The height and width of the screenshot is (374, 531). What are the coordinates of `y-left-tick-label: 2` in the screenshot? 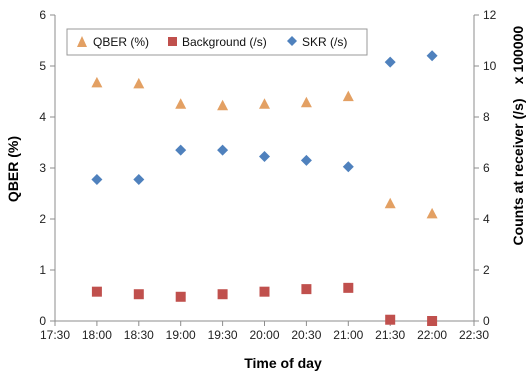 It's located at (42, 219).